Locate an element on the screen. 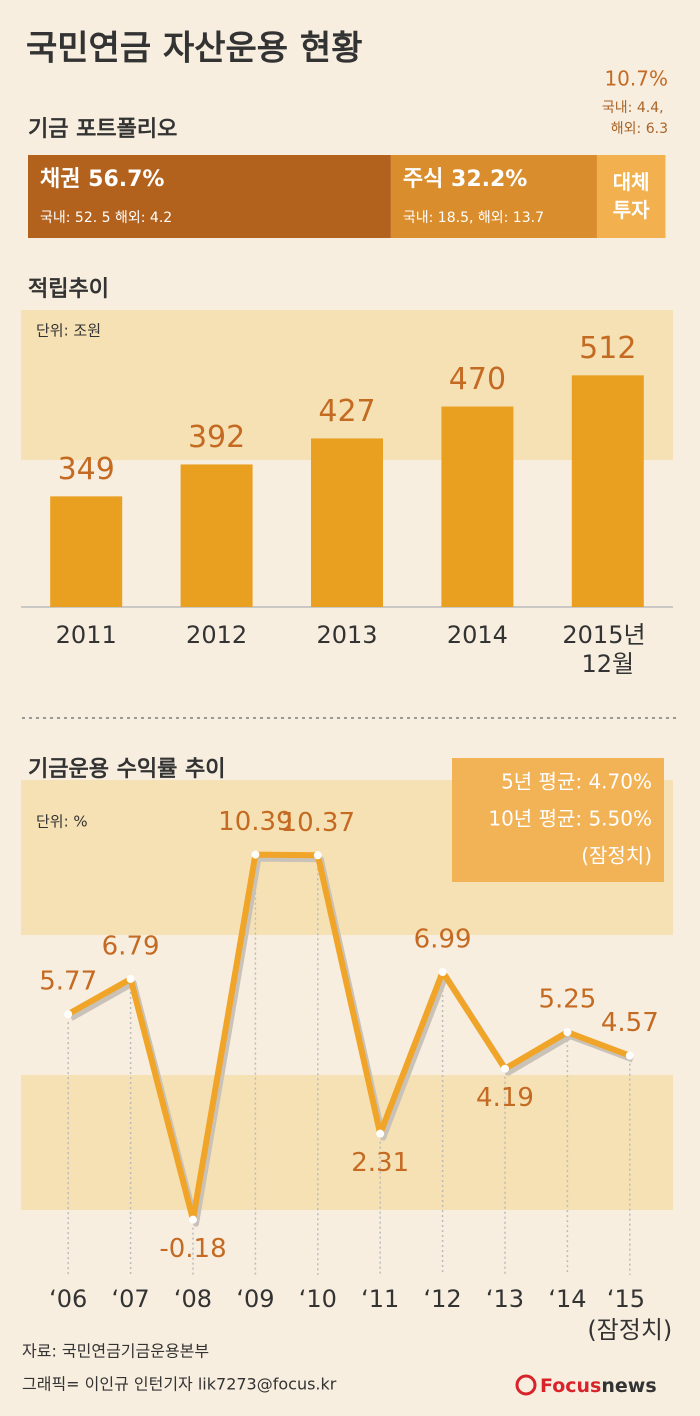 The width and height of the screenshot is (700, 1416). x-tick-label: ‘12 is located at coordinates (443, 1299).